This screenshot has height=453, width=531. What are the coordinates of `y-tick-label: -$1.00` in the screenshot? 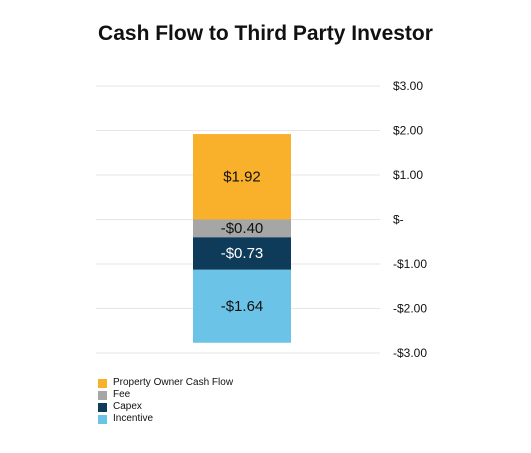 It's located at (410, 264).